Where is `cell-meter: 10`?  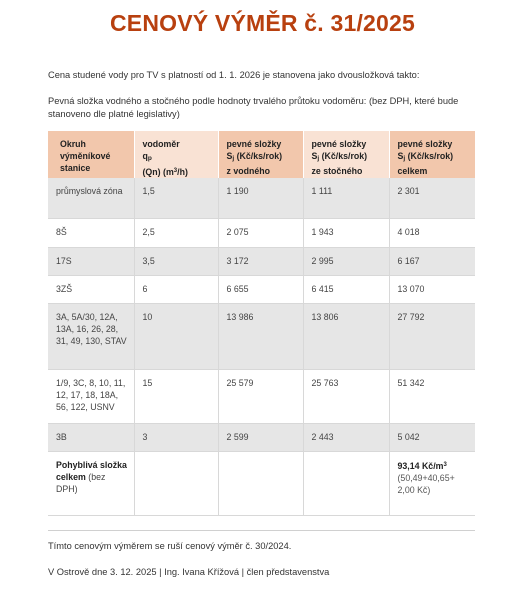
cell-meter: 10 is located at coordinates (176, 336).